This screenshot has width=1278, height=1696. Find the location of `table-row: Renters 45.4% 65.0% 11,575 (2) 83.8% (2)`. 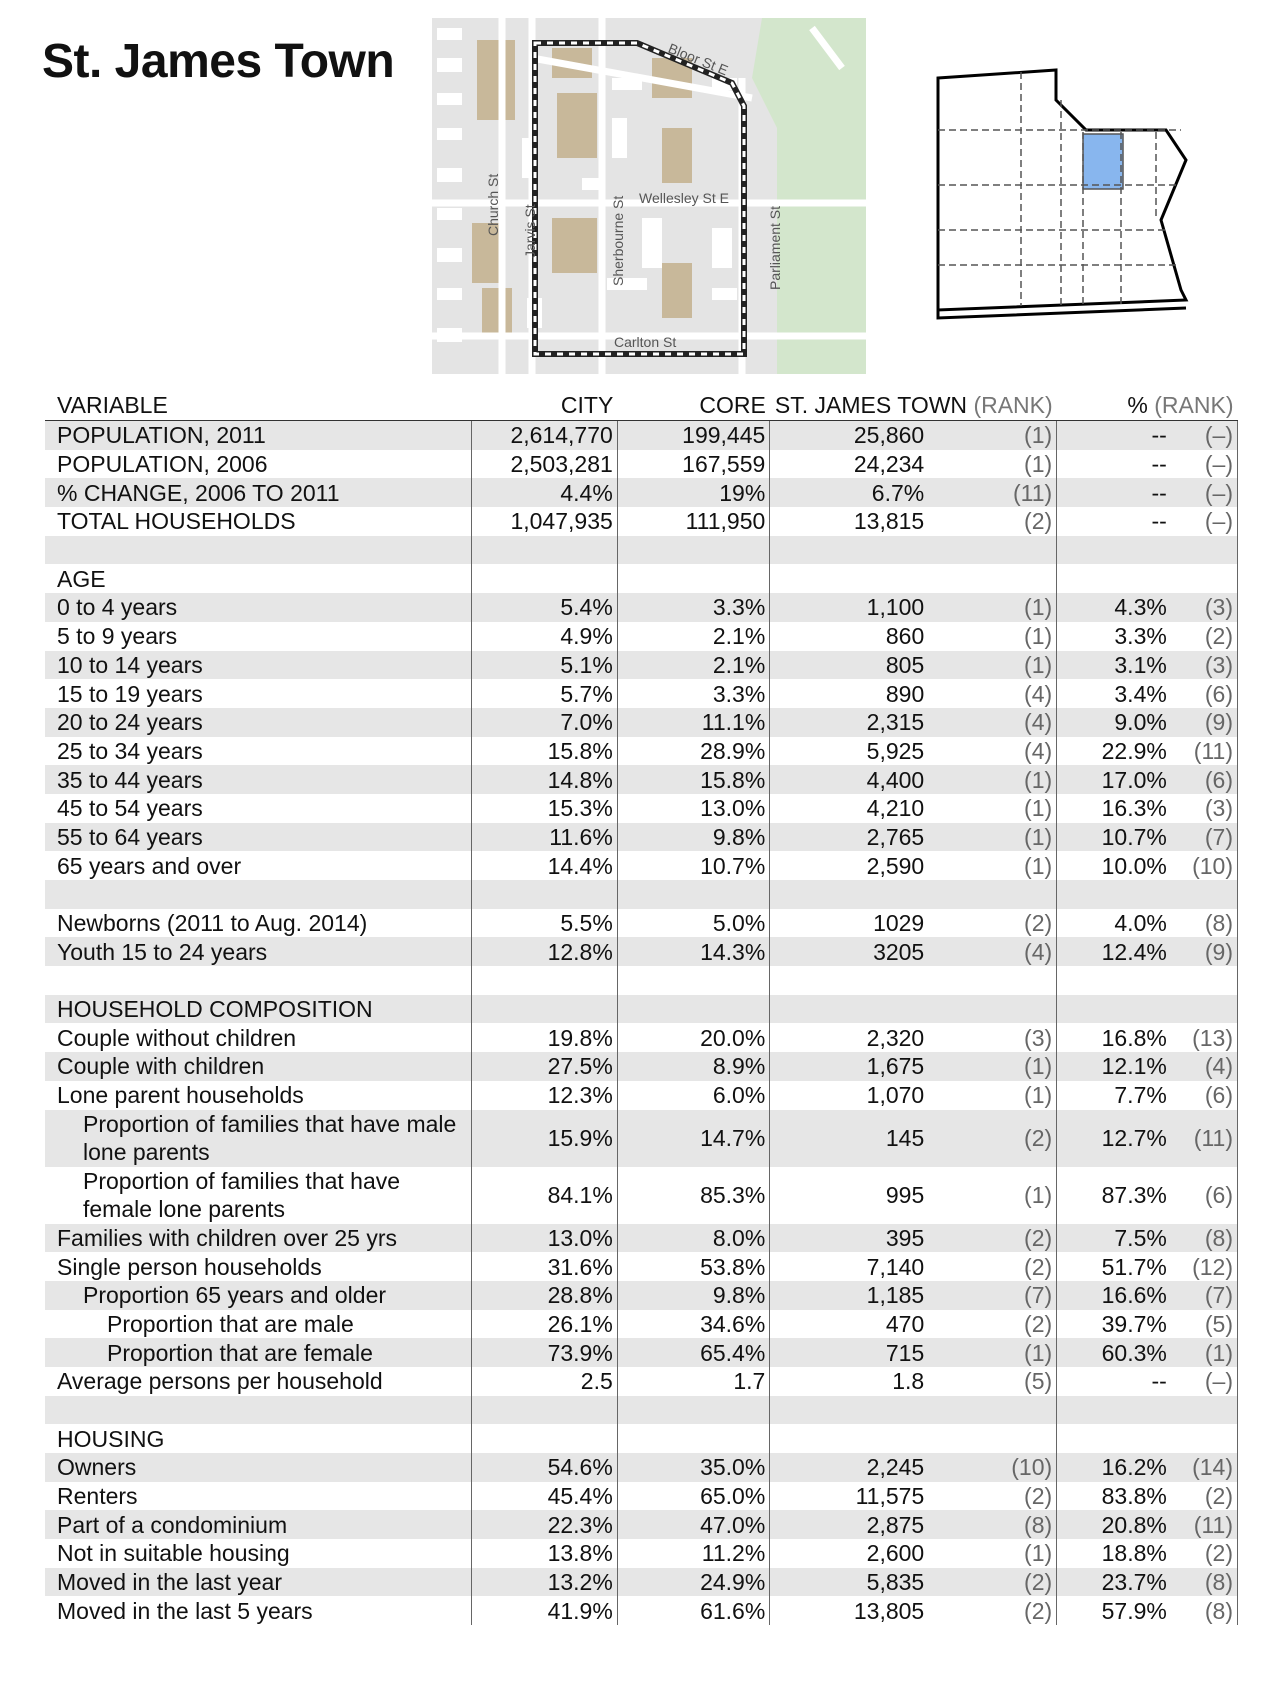

table-row: Renters 45.4% 65.0% 11,575 (2) 83.8% (2) is located at coordinates (641, 1496).